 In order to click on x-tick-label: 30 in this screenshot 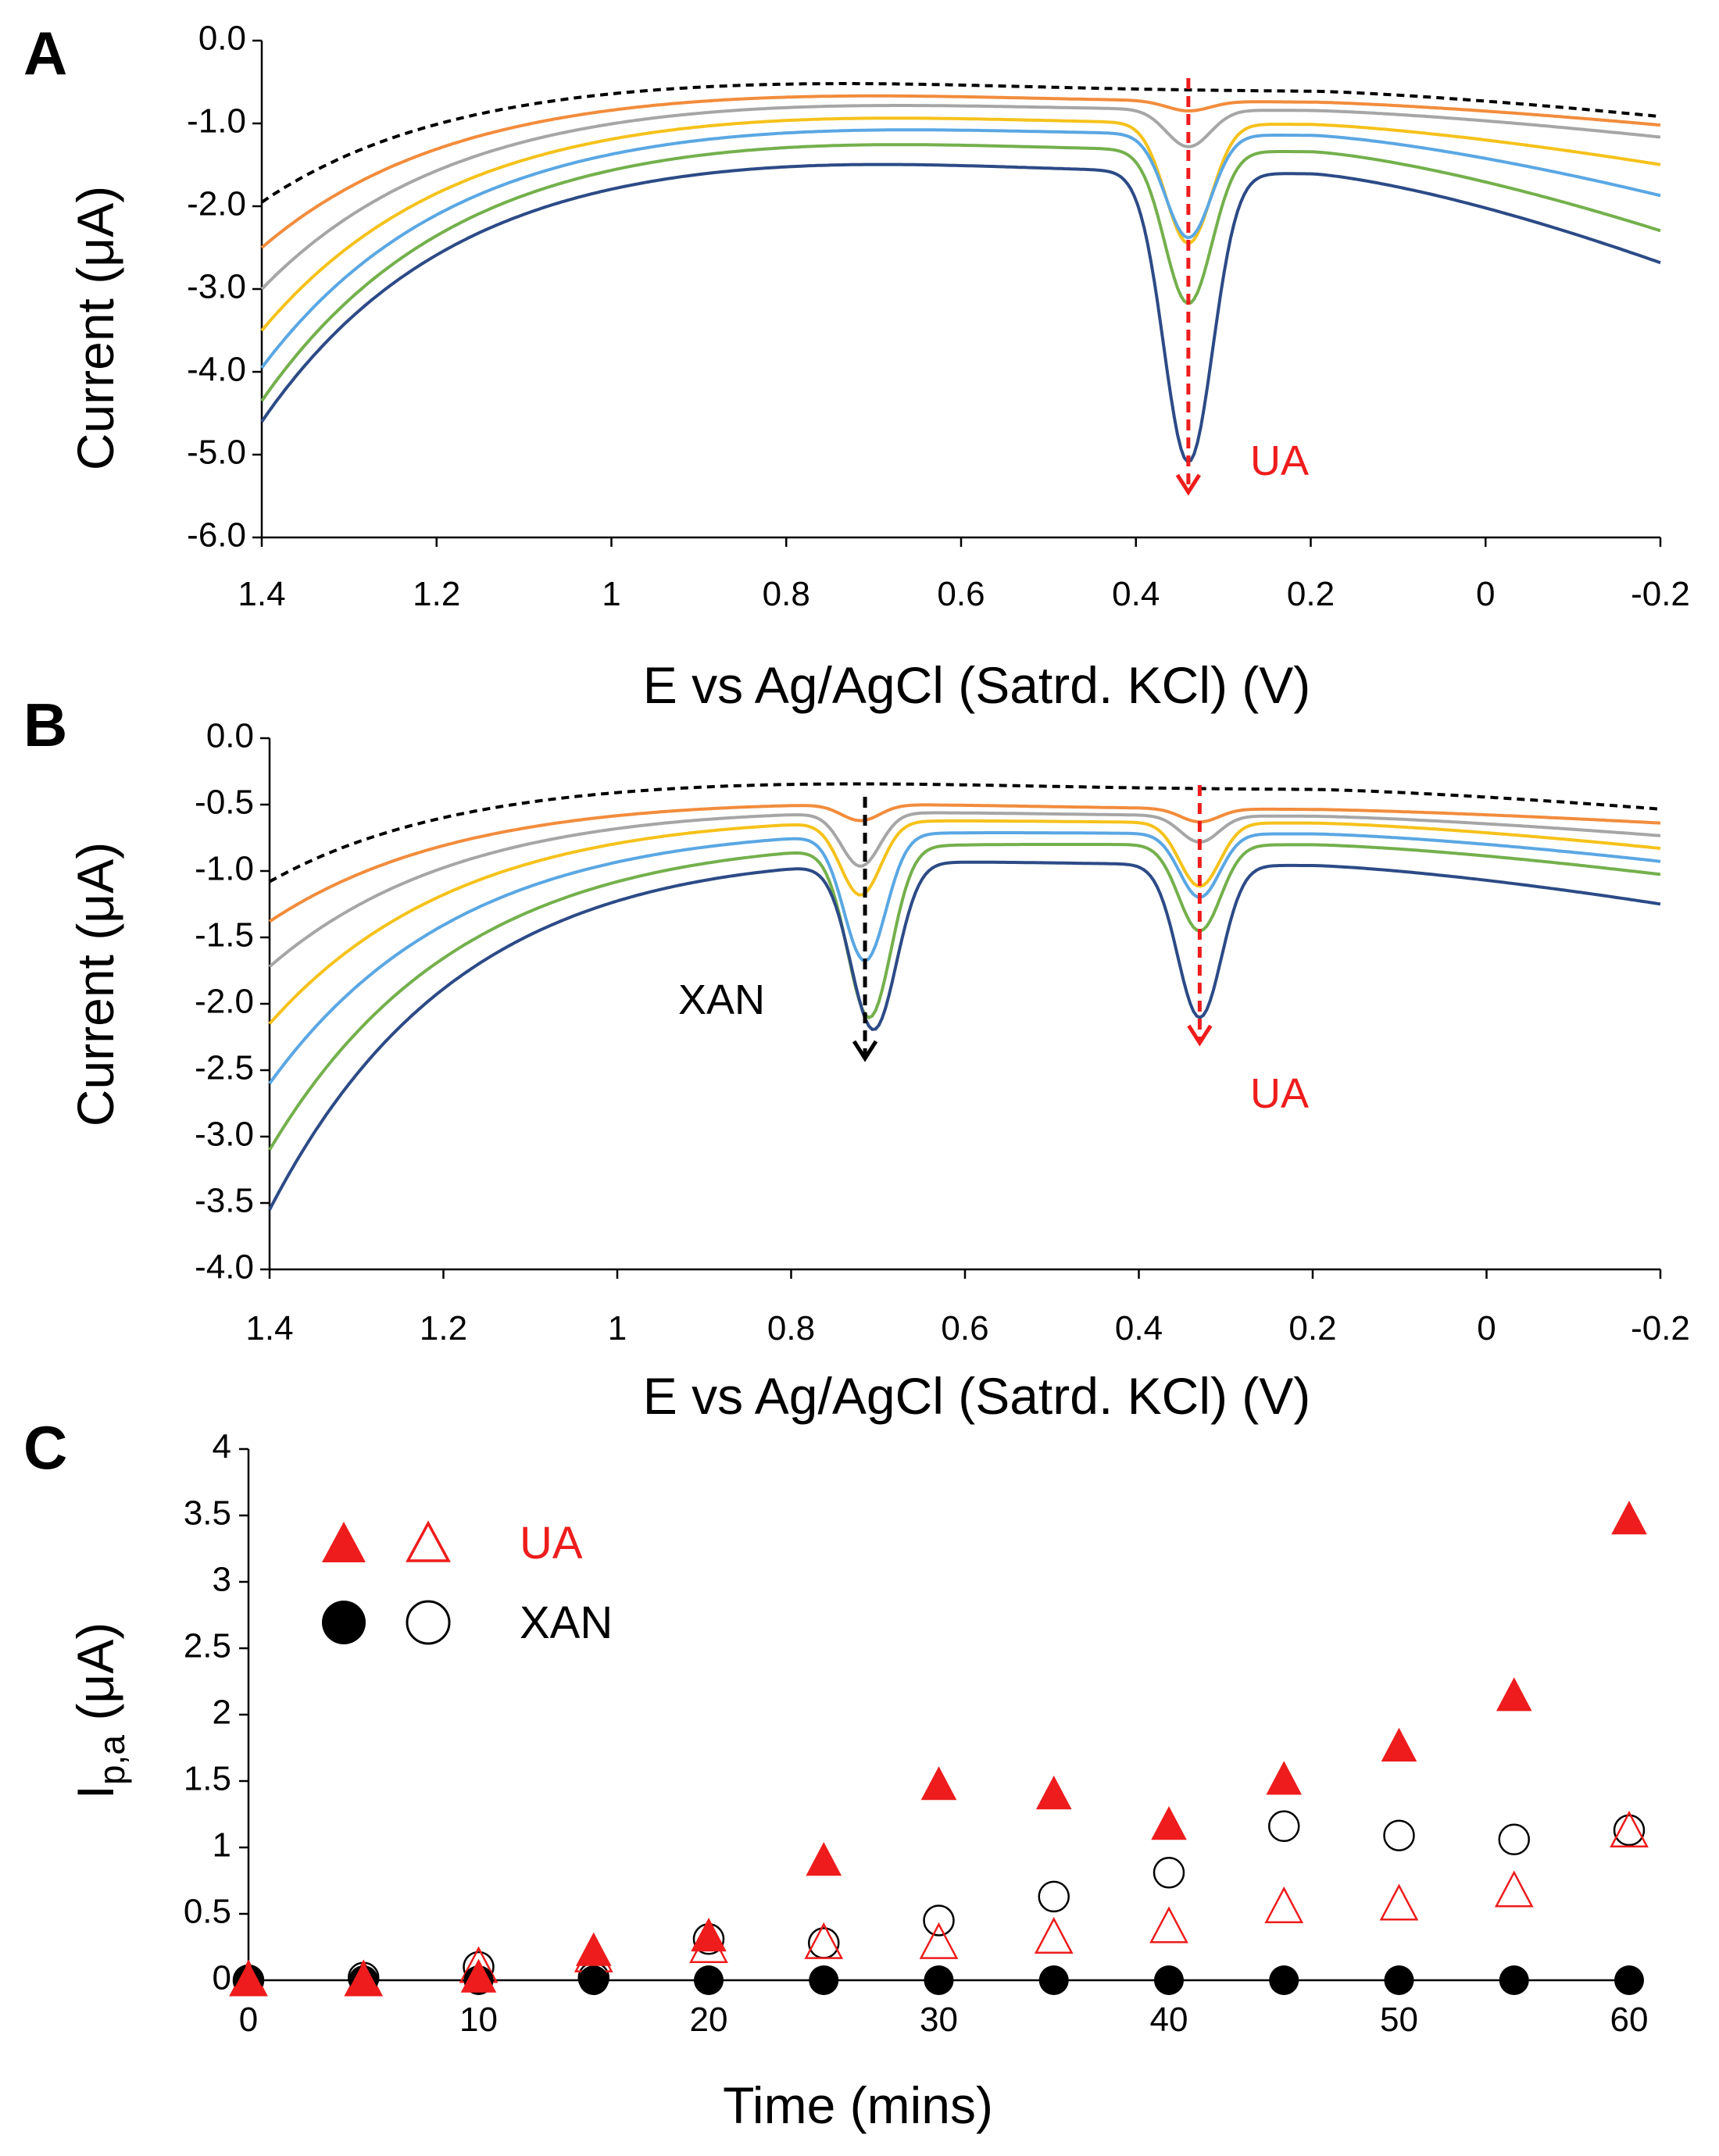, I will do `click(939, 2020)`.